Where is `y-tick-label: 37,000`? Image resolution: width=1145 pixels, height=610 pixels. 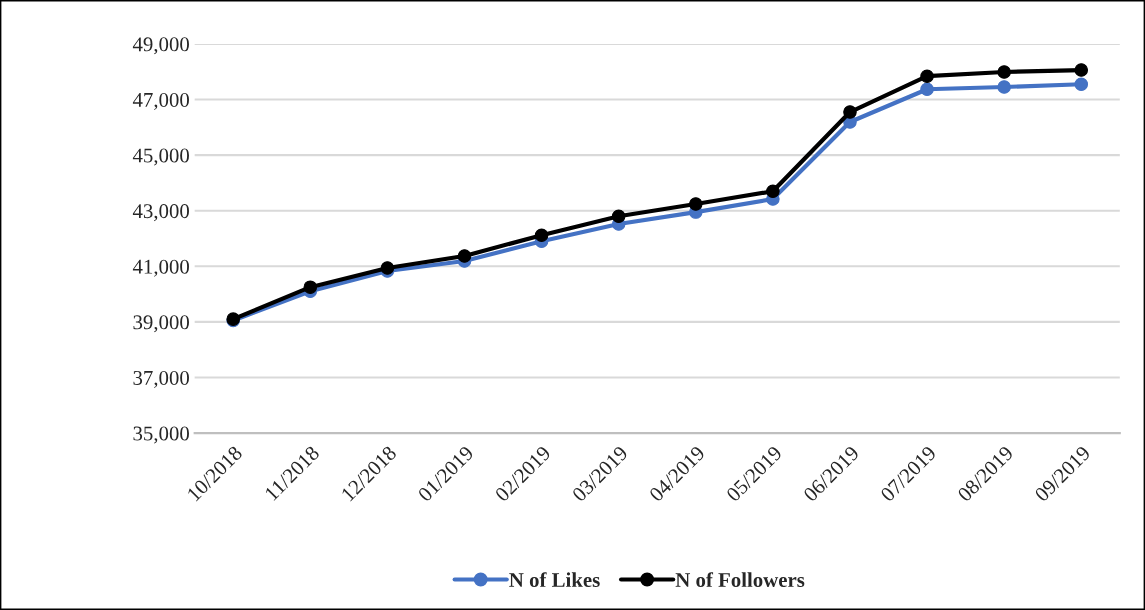 y-tick-label: 37,000 is located at coordinates (161, 379).